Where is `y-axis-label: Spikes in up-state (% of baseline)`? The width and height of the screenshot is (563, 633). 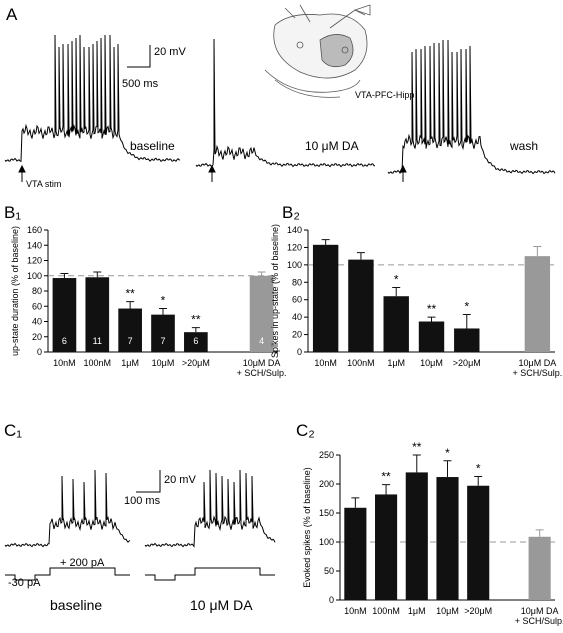
y-axis-label: Spikes in up-state (% of baseline) is located at coordinates (275, 291).